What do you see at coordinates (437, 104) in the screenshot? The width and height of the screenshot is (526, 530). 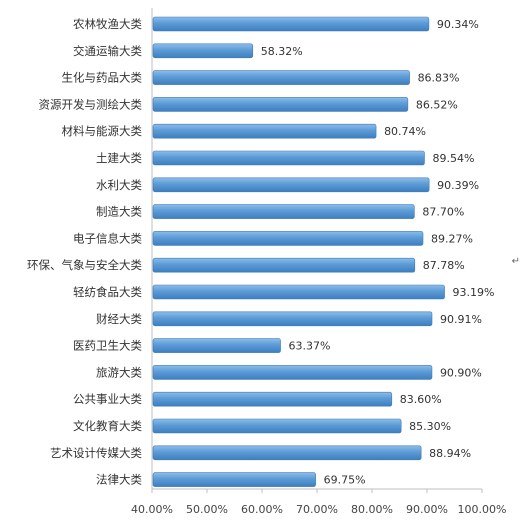 I see `value-label: 86.52%` at bounding box center [437, 104].